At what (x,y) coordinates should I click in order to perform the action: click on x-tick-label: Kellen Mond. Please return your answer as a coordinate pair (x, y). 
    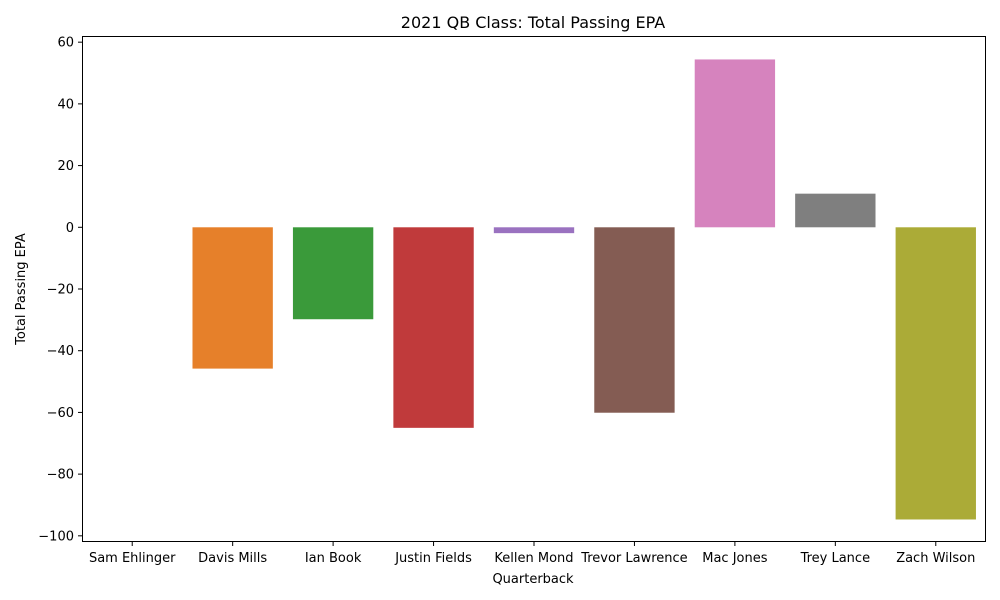
    Looking at the image, I should click on (533, 558).